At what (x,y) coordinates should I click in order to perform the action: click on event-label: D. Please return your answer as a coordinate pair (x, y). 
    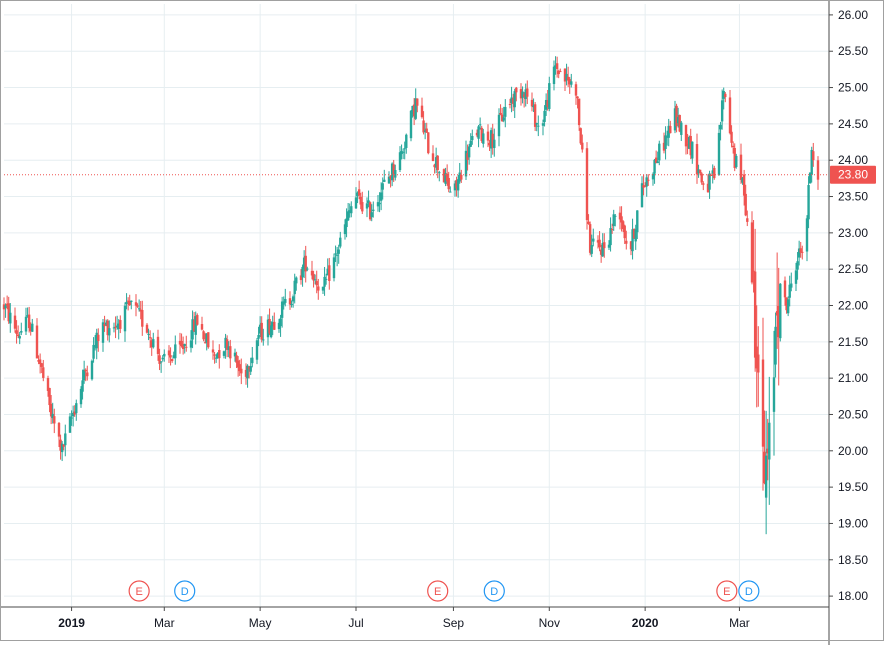
    Looking at the image, I should click on (749, 592).